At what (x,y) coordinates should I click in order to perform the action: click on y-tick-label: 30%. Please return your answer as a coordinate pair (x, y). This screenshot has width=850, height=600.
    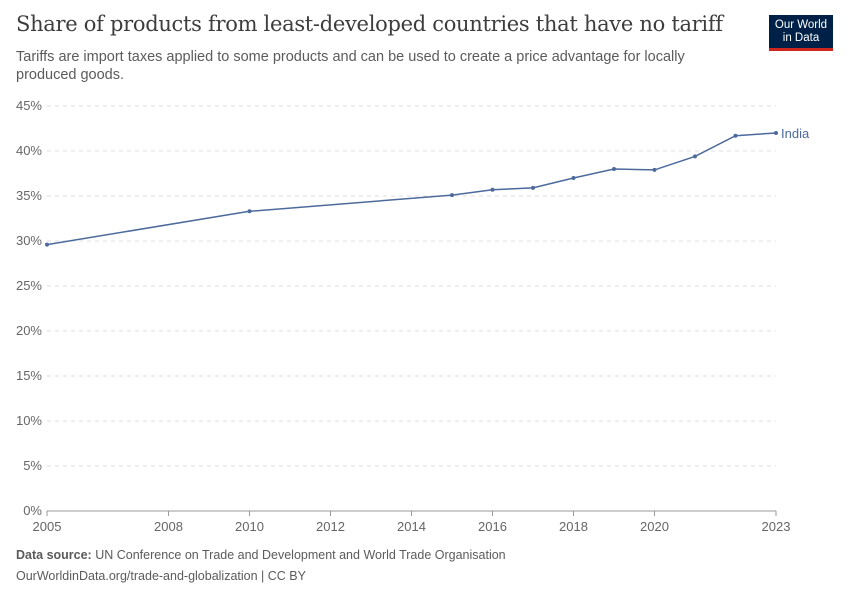
    Looking at the image, I should click on (29, 240).